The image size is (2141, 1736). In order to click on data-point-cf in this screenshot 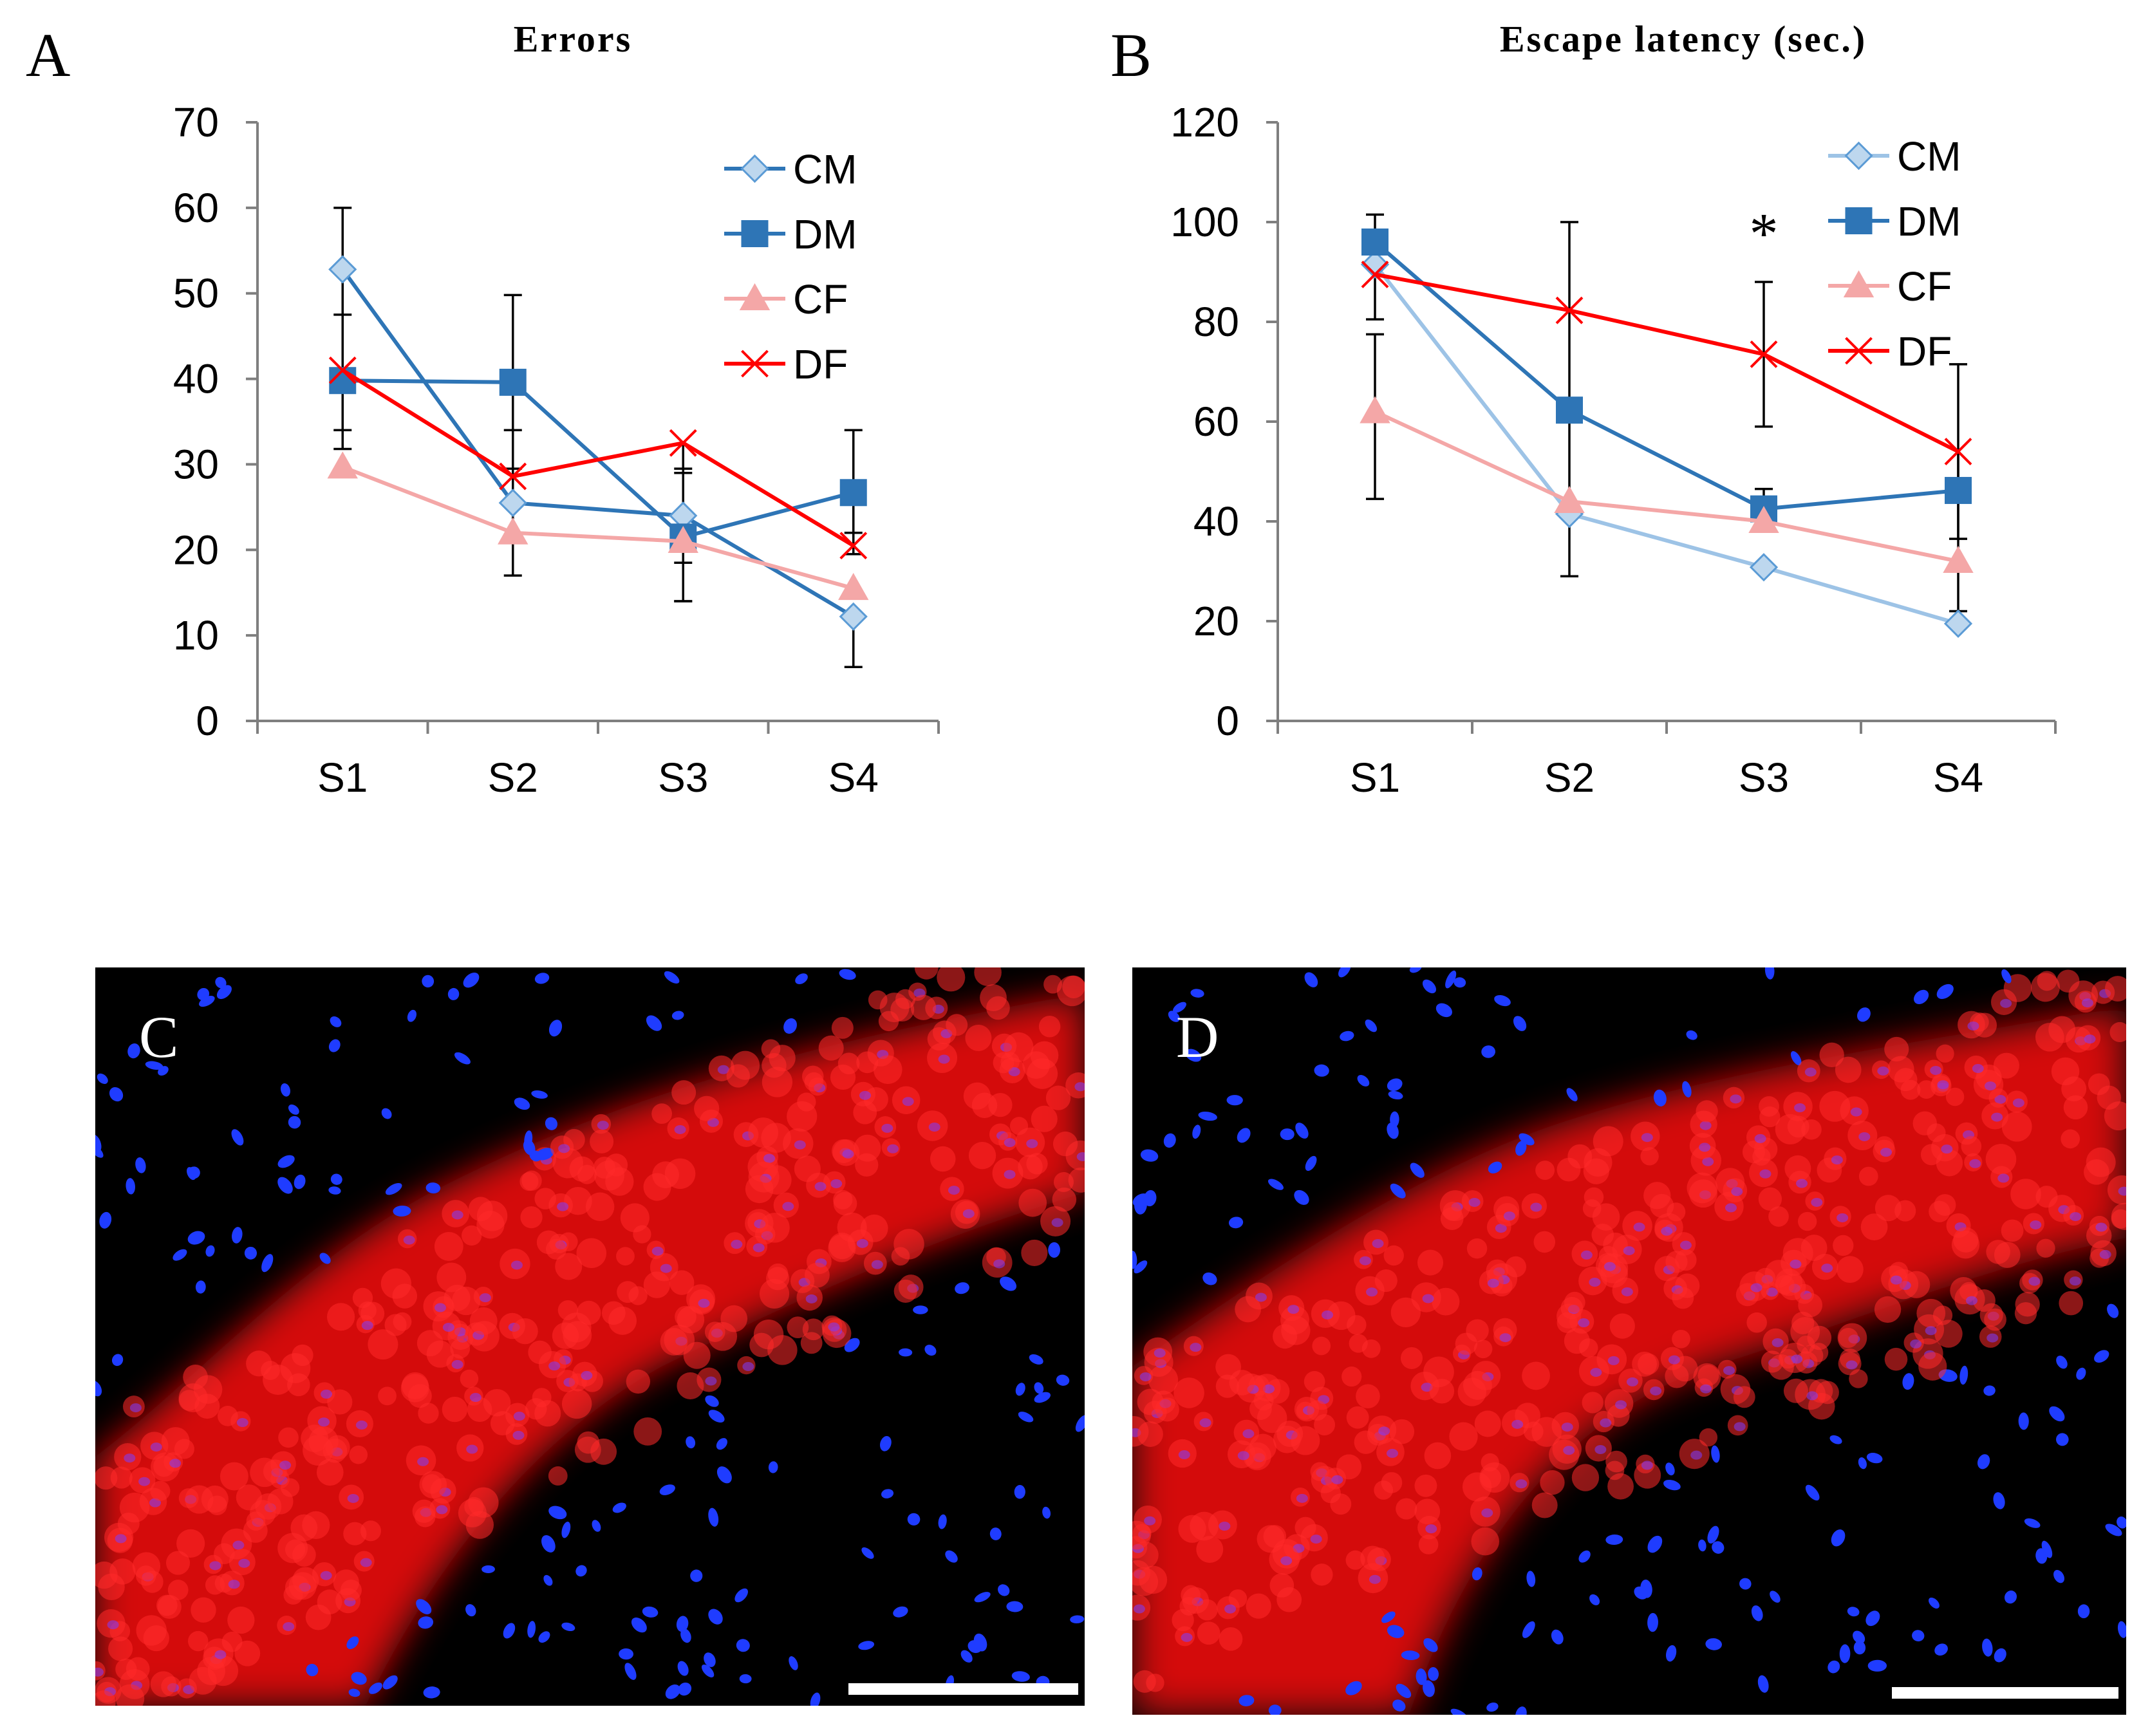, I will do `click(1958, 559)`.